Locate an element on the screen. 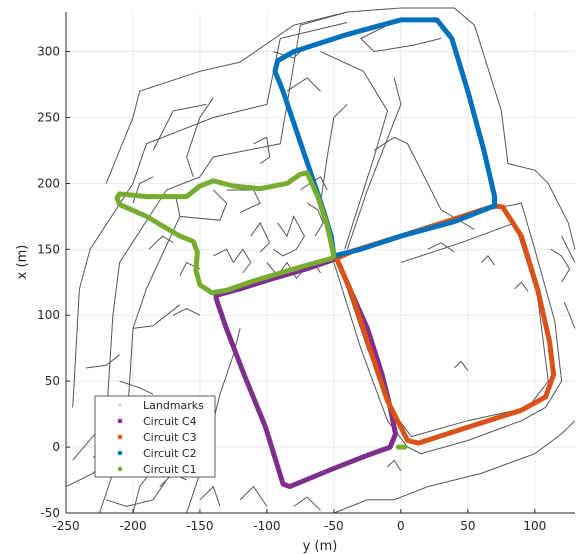 This screenshot has width=576, height=554. y-tick-label: 100 is located at coordinates (48, 315).